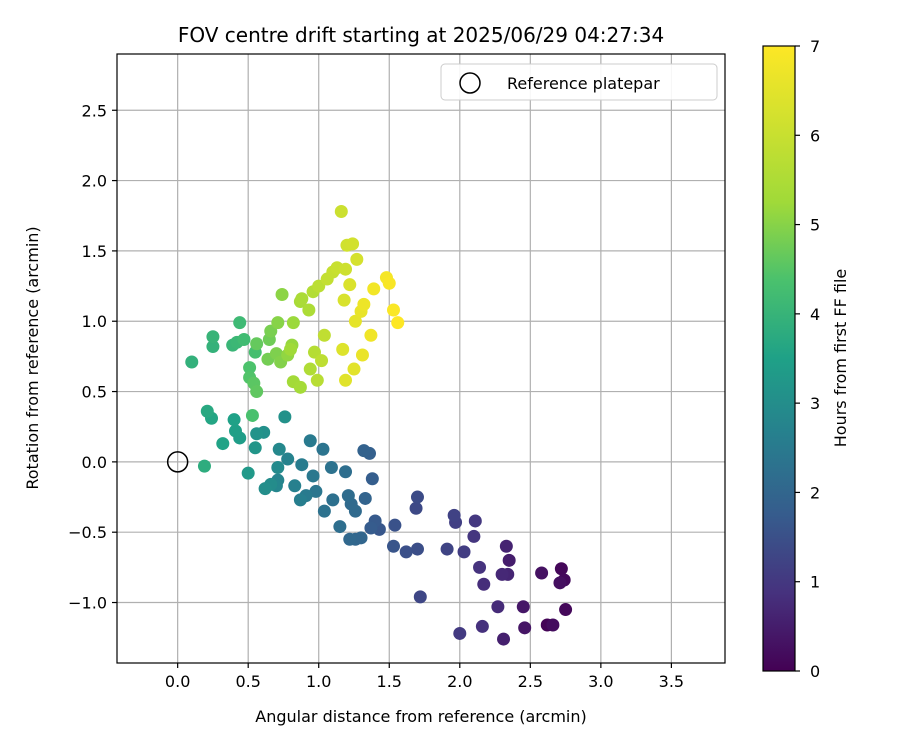  I want to click on x-tick-label: 1.5, so click(389, 681).